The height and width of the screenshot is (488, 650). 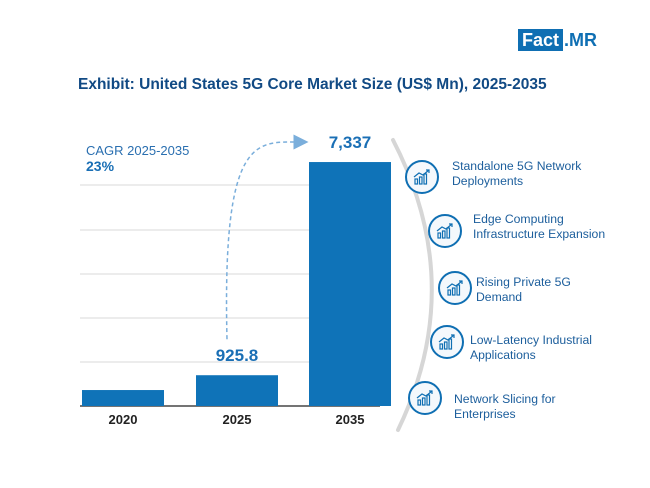 I want to click on cagr-label: CAGR 2025-2035, so click(x=138, y=150).